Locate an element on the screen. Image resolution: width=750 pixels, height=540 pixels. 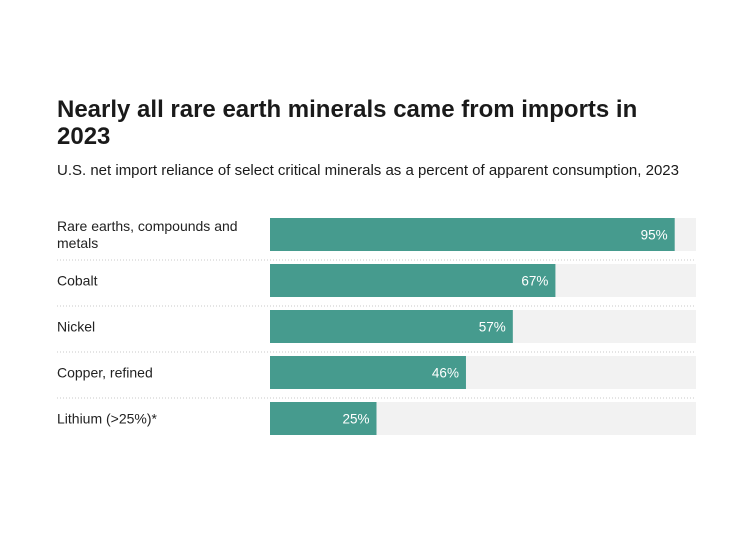
bar-value-label: 46% is located at coordinates (445, 373).